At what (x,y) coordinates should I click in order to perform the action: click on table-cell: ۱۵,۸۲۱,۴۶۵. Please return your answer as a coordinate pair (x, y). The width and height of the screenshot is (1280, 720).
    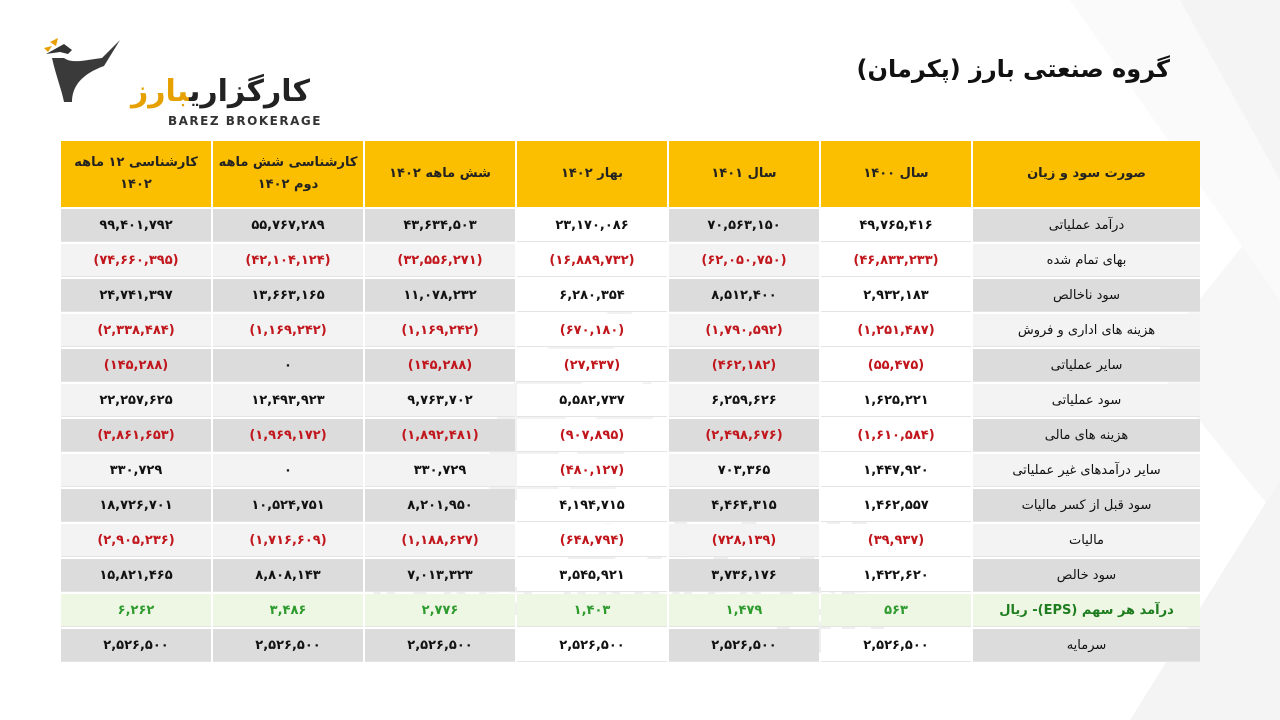
    Looking at the image, I should click on (136, 575).